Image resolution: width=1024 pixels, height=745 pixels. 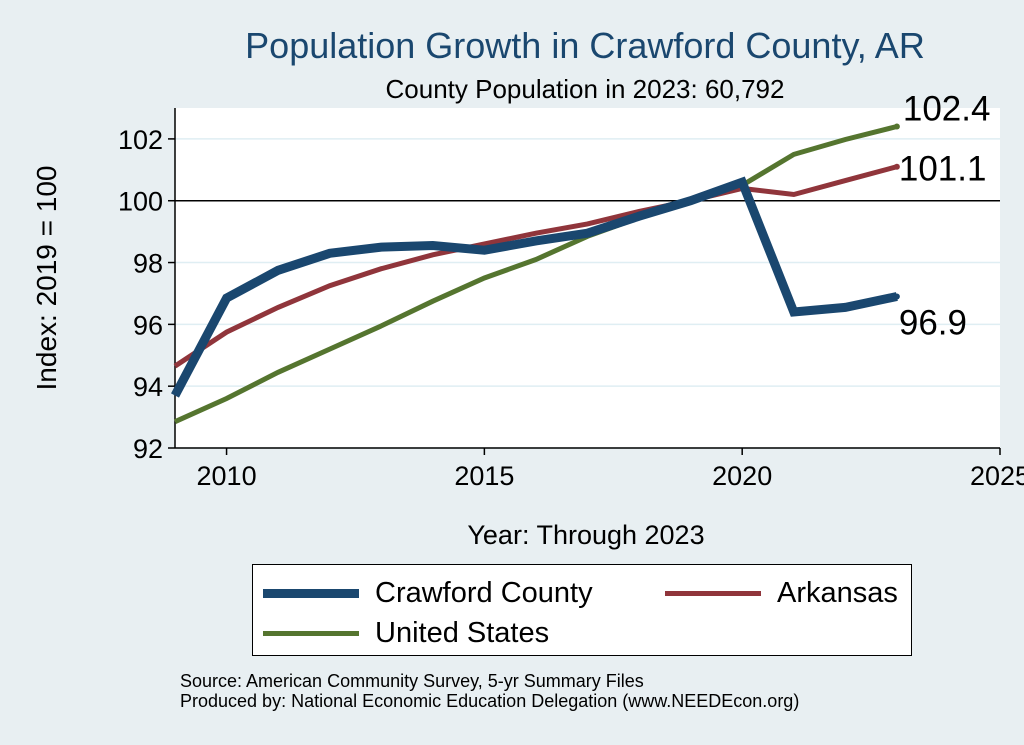 I want to click on y-tick-label-94: 94, so click(x=148, y=387).